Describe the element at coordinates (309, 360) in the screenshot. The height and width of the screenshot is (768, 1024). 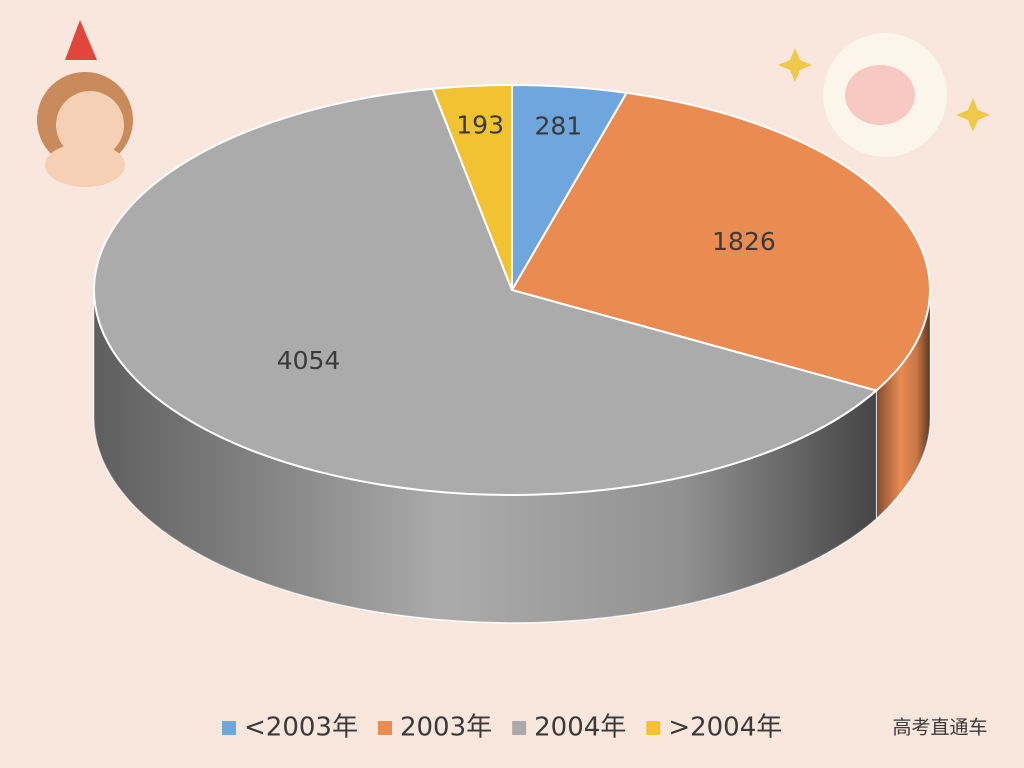
I see `data-label: 4054` at that location.